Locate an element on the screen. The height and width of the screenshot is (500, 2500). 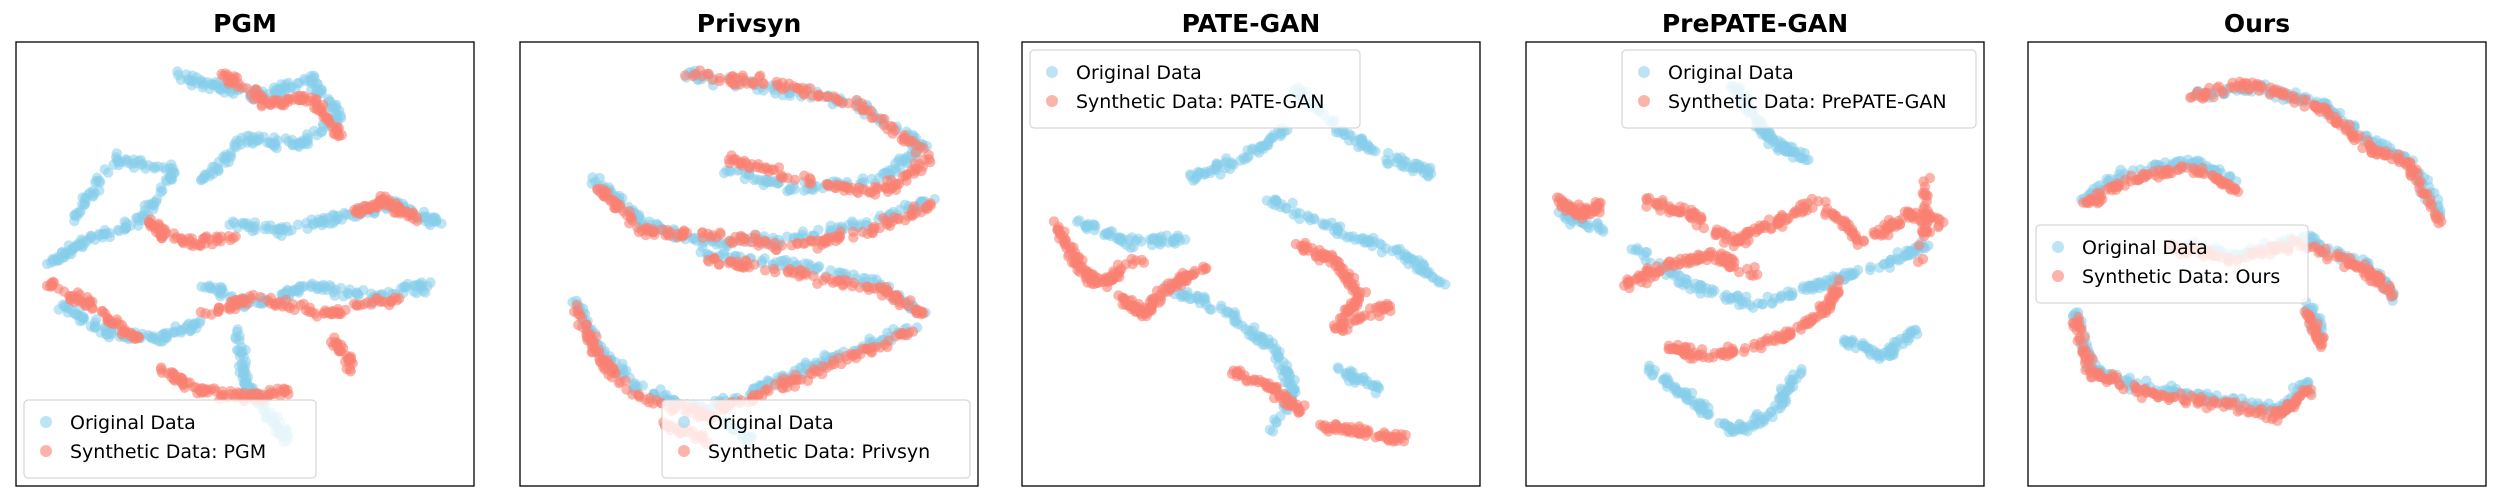
panel-title: Ours is located at coordinates (2257, 23).